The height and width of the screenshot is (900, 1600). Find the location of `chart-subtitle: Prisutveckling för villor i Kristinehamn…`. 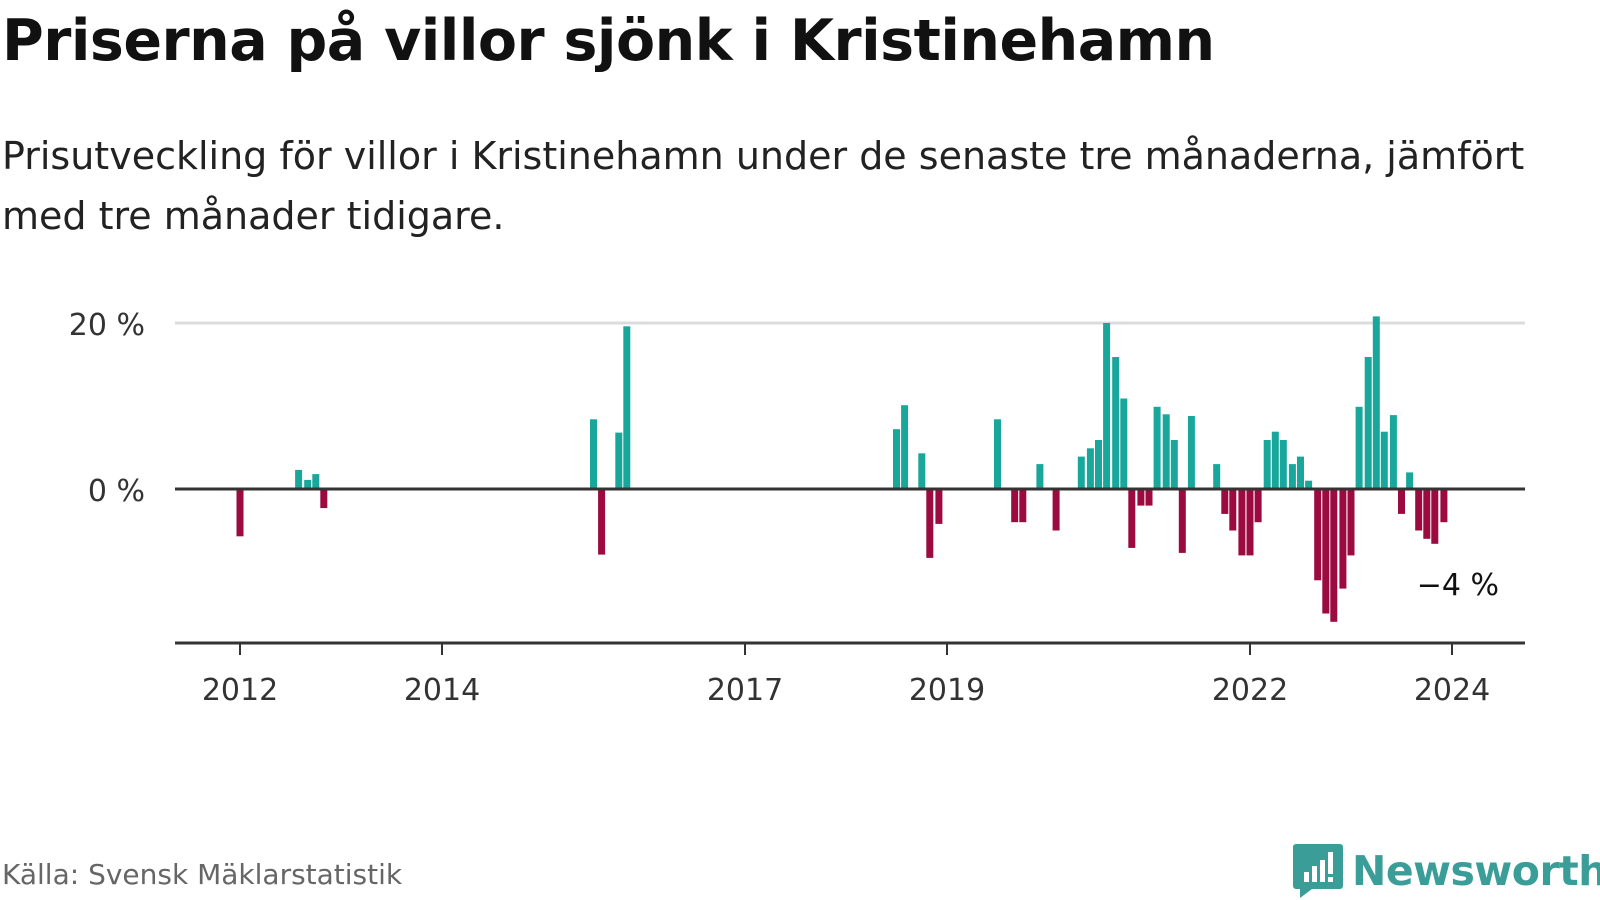

chart-subtitle: Prisutveckling för villor i Kristinehamn… is located at coordinates (763, 186).